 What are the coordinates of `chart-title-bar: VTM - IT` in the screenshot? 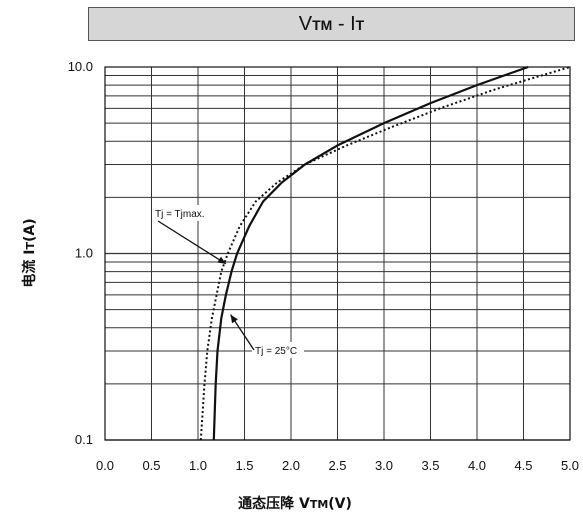 It's located at (331, 24).